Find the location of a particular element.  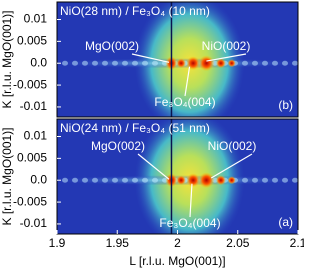

panel-label: (b) is located at coordinates (285, 105).